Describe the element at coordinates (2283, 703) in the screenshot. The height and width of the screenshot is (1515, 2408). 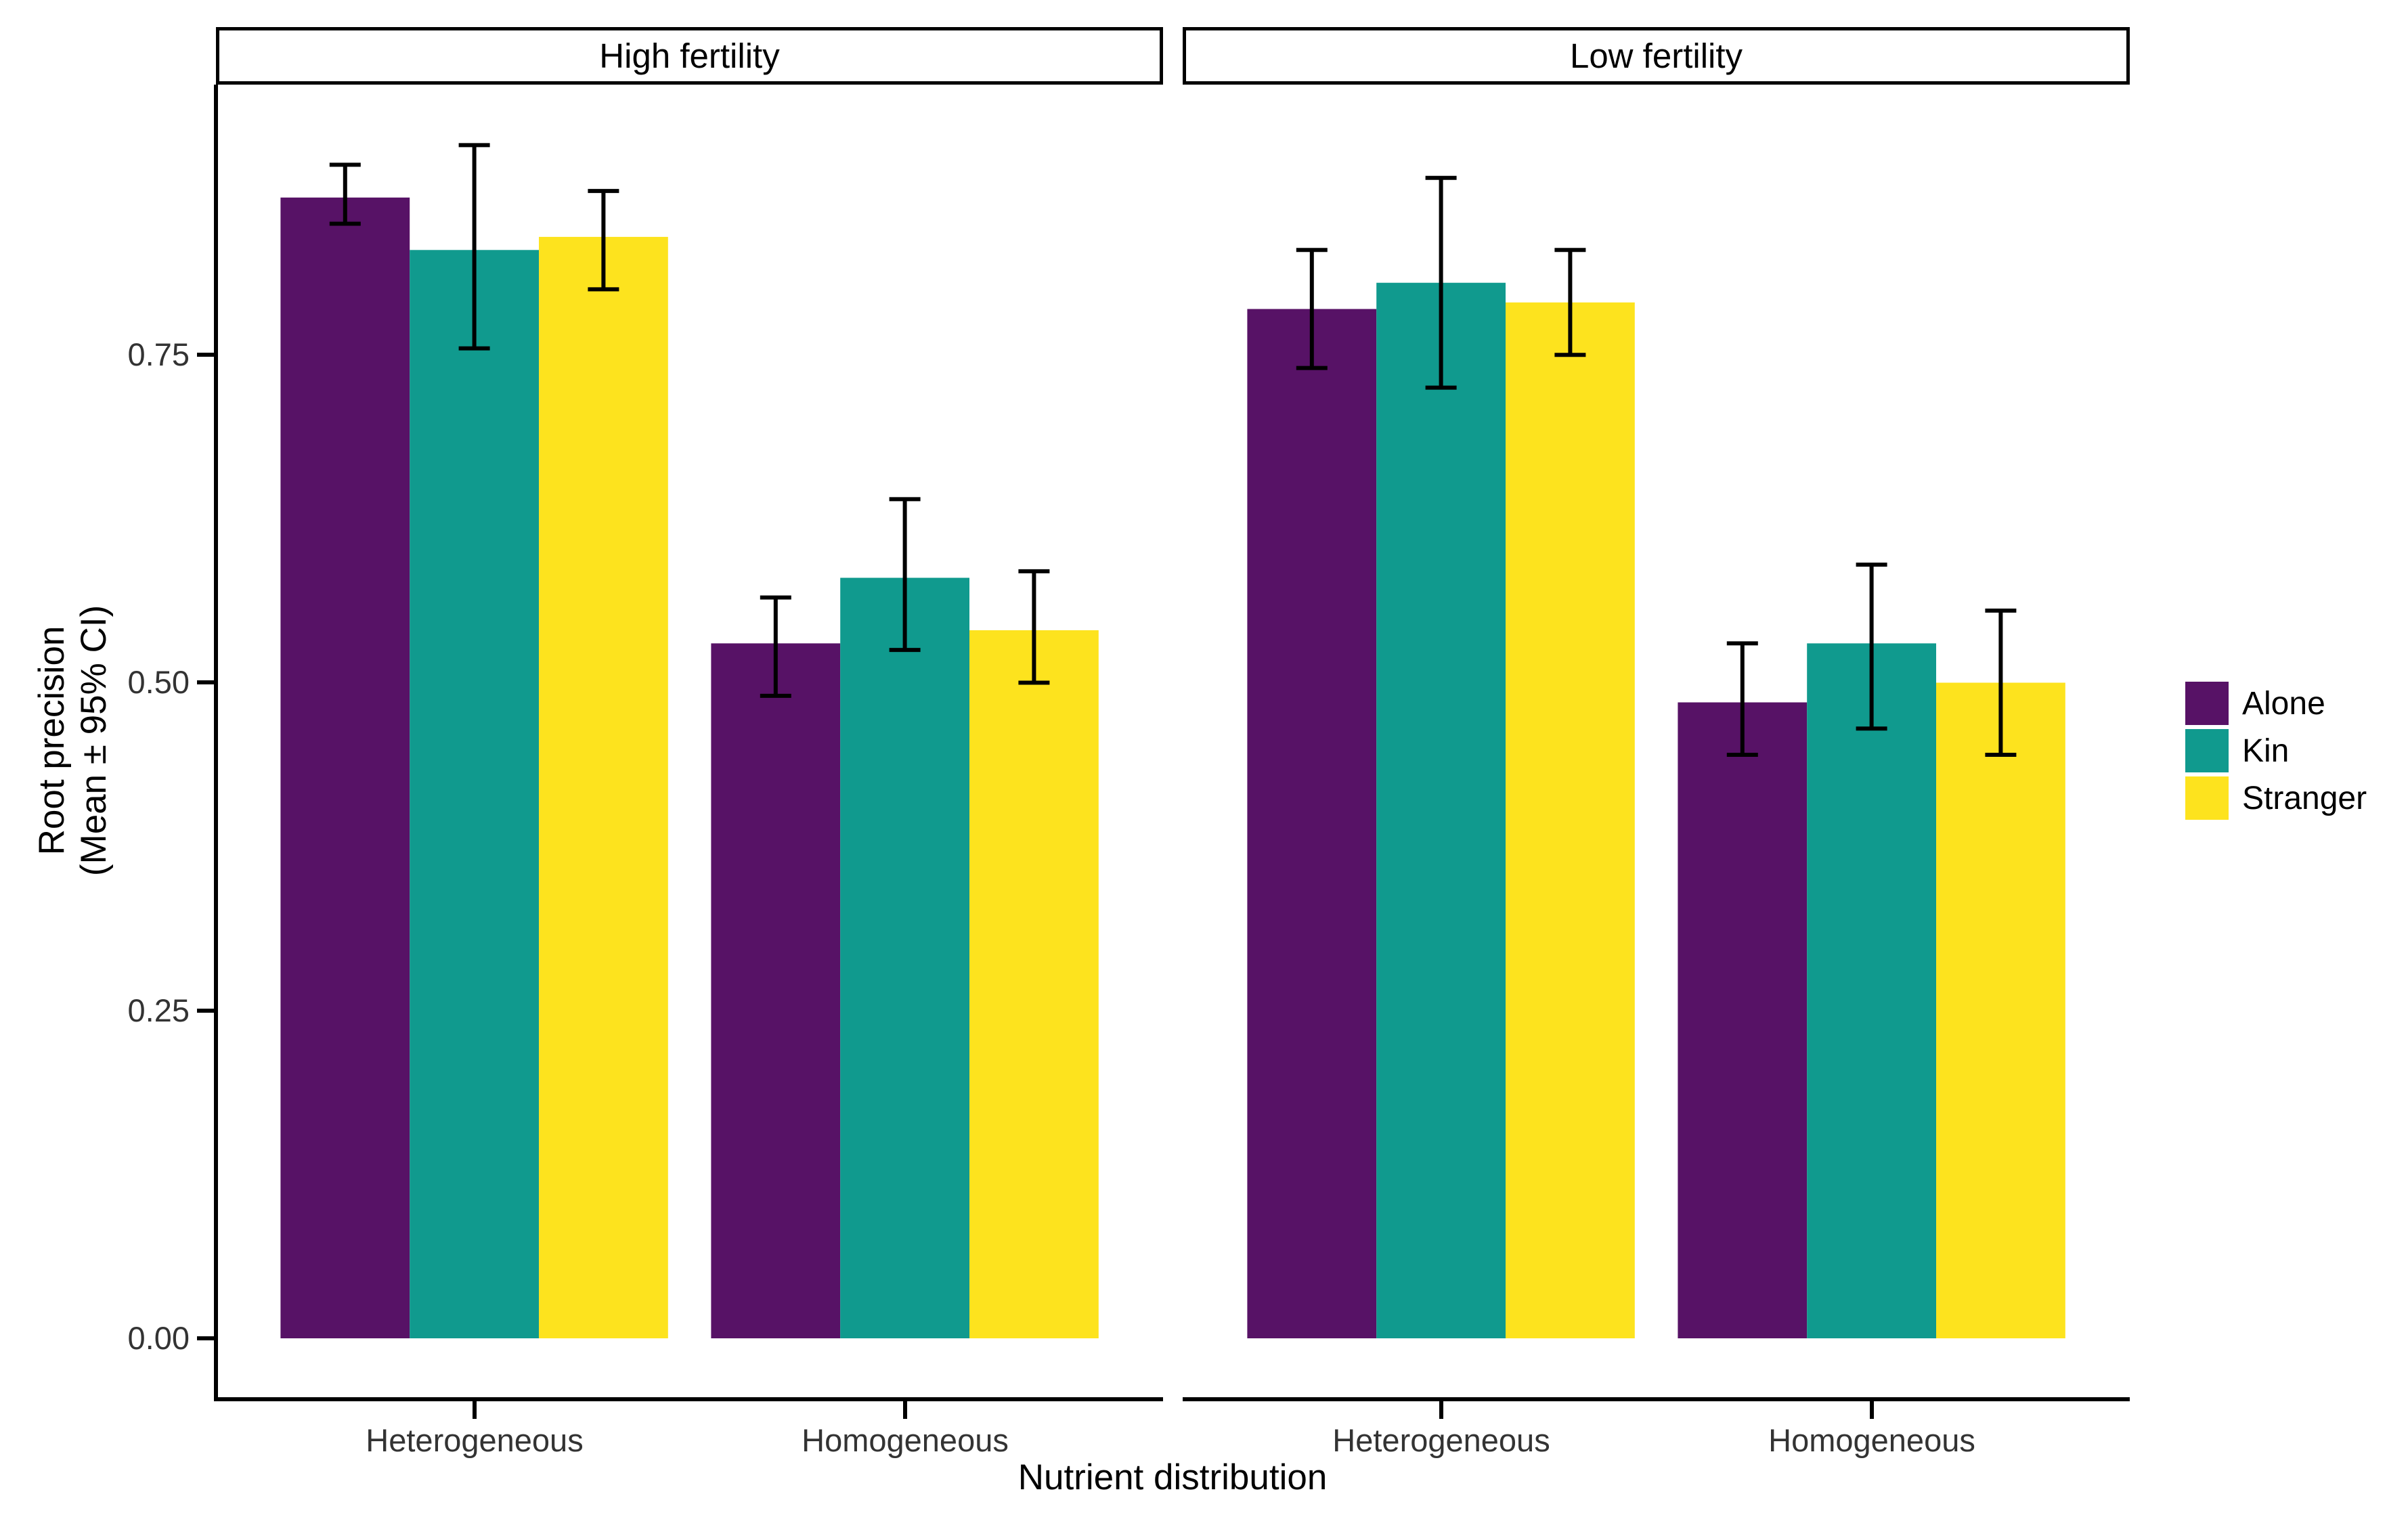
I see `legend-label-alone: Alone` at that location.